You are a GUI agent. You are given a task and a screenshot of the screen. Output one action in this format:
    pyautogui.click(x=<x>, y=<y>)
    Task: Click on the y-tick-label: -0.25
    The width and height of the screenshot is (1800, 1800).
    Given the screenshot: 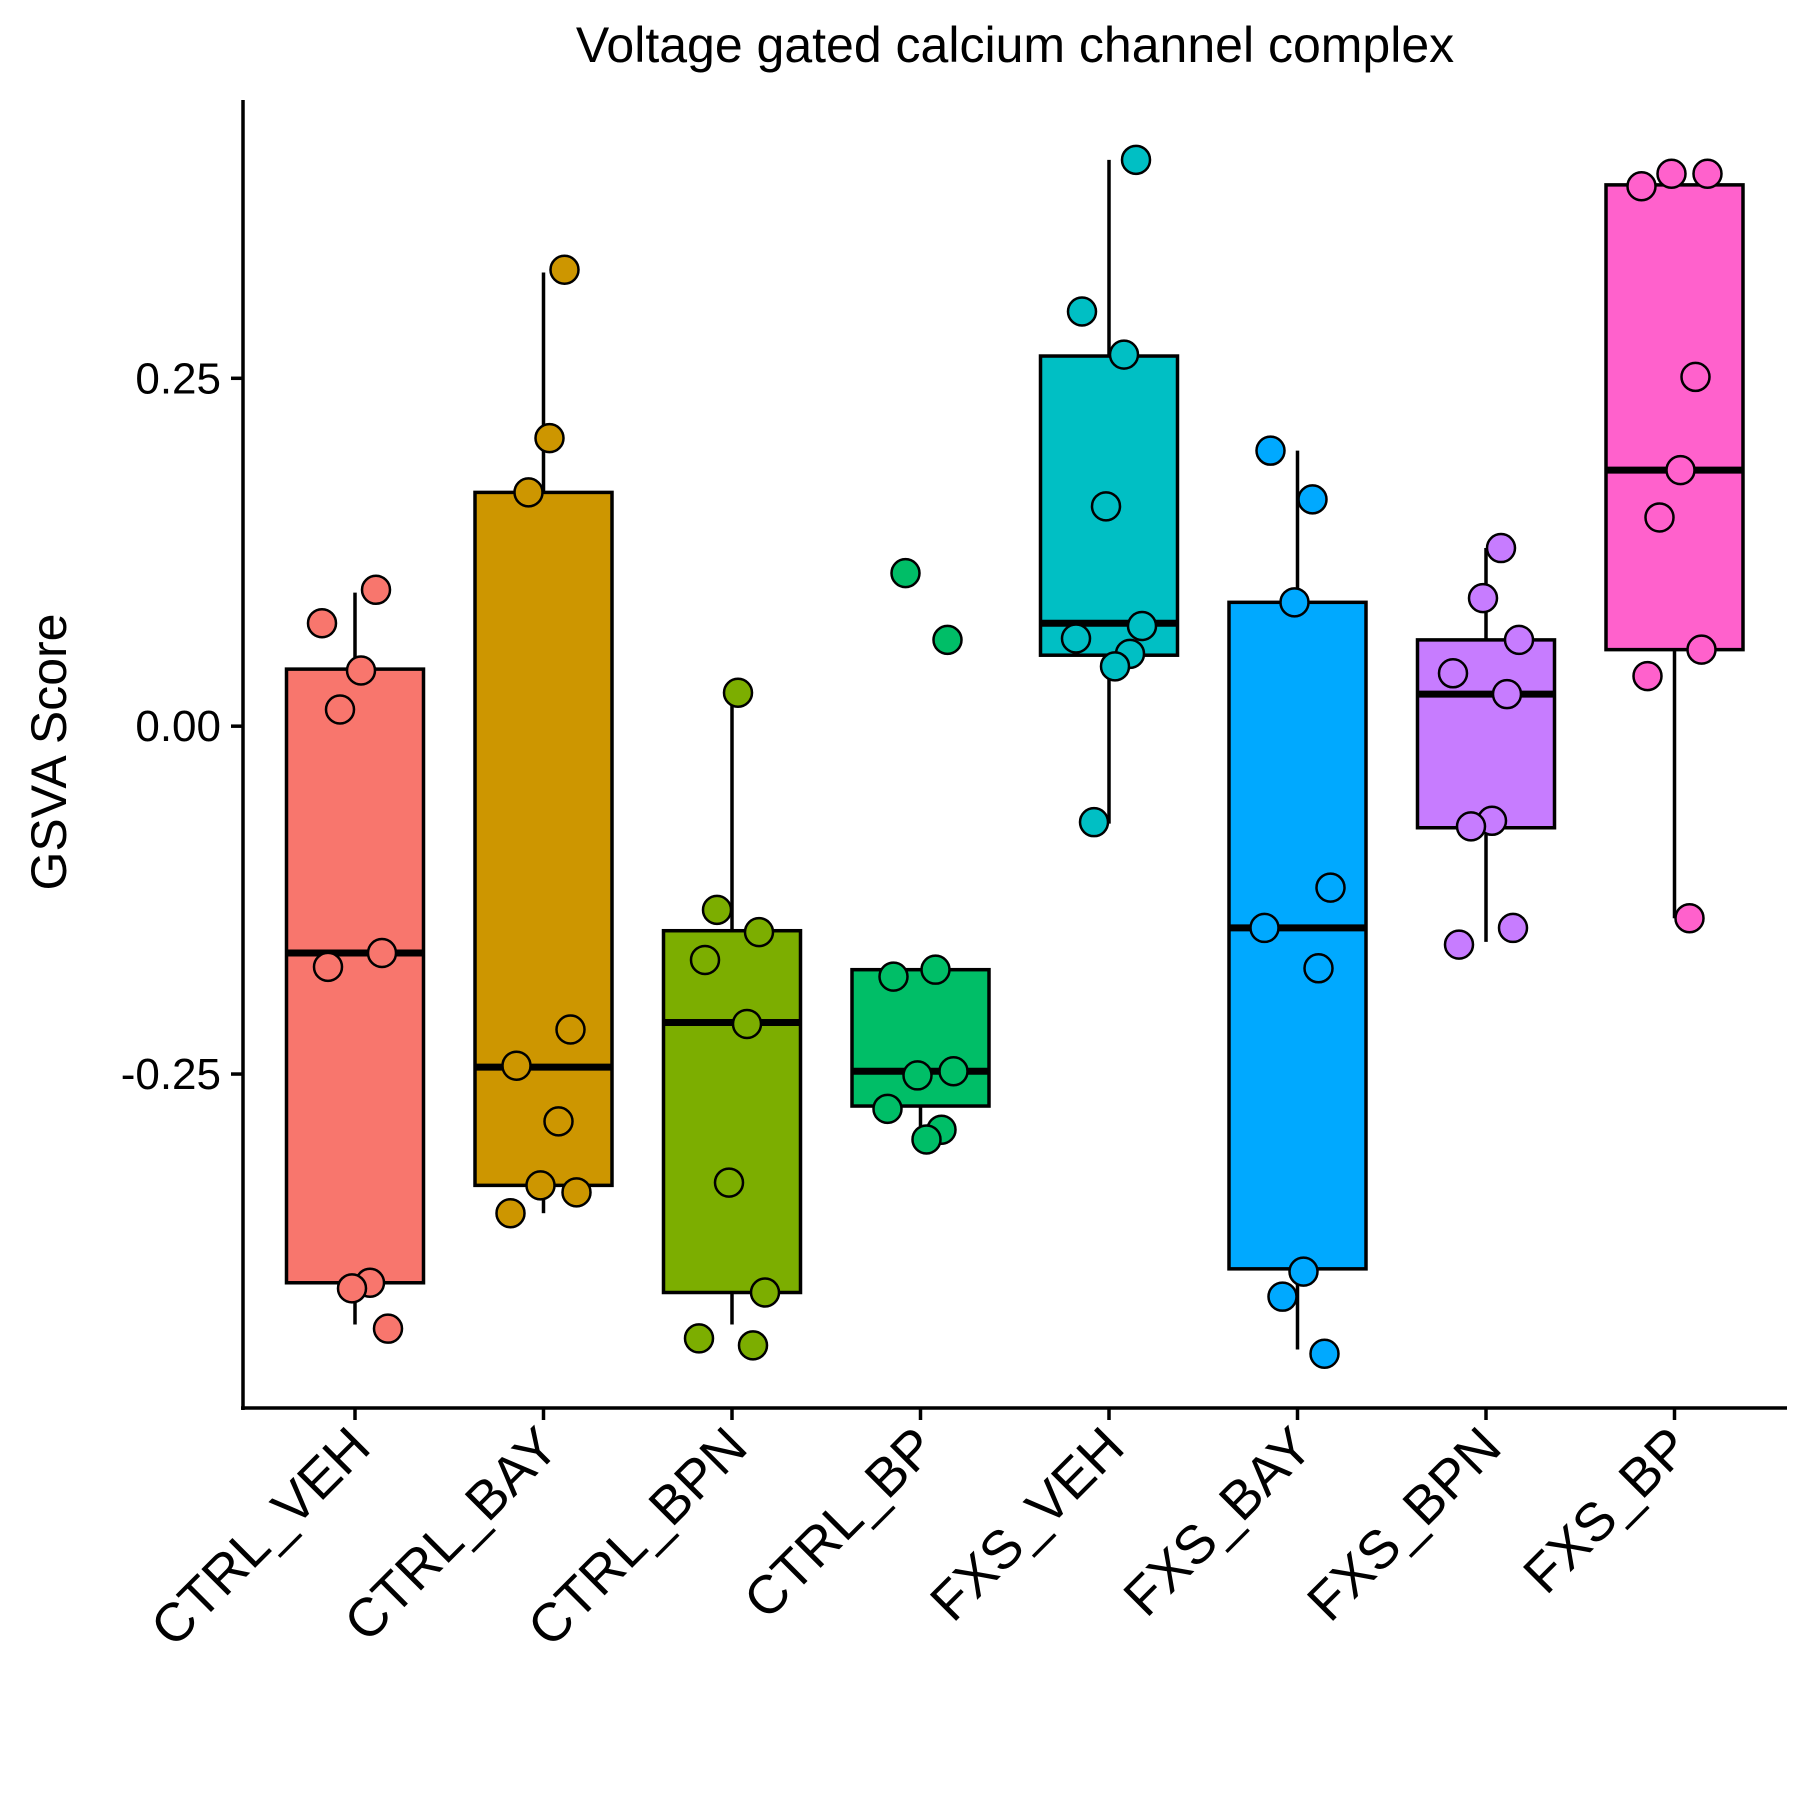 What is the action you would take?
    pyautogui.click(x=171, y=1074)
    